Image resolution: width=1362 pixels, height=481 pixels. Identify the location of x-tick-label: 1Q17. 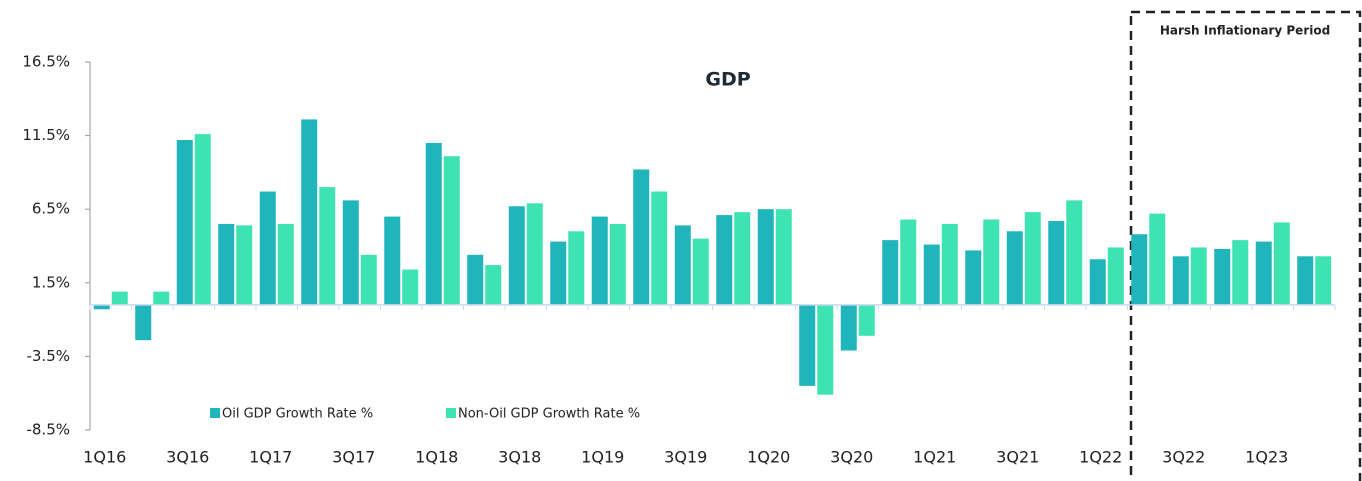
(270, 457).